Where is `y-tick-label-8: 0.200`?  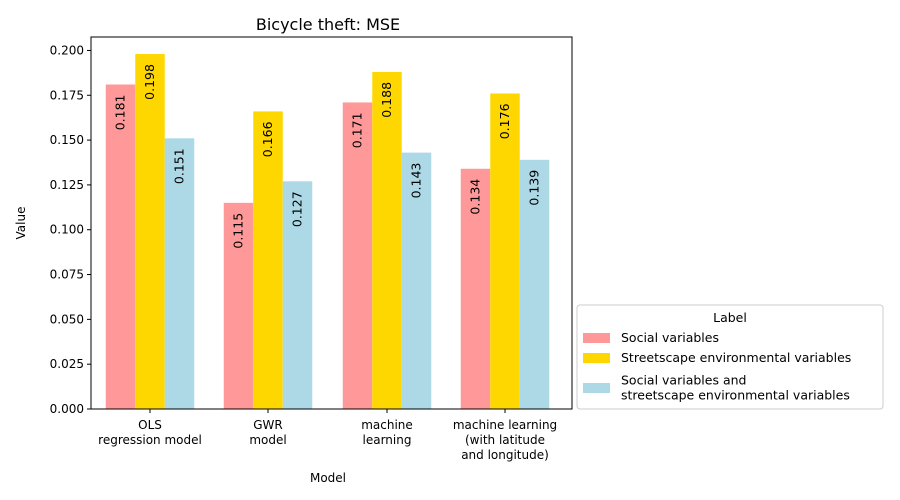 y-tick-label-8: 0.200 is located at coordinates (67, 50).